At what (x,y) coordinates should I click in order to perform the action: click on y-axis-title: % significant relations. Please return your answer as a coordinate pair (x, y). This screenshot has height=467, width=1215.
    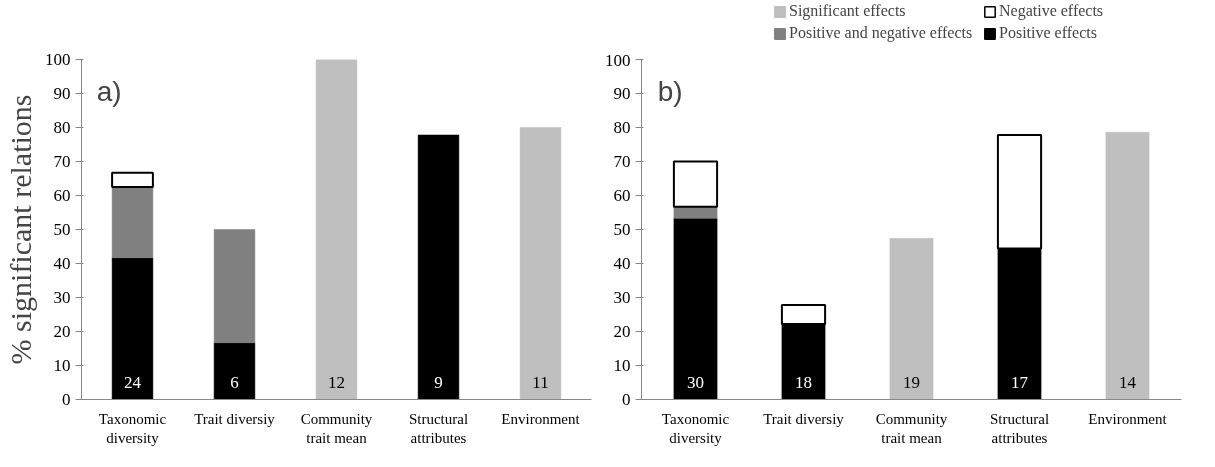
    Looking at the image, I should click on (20, 229).